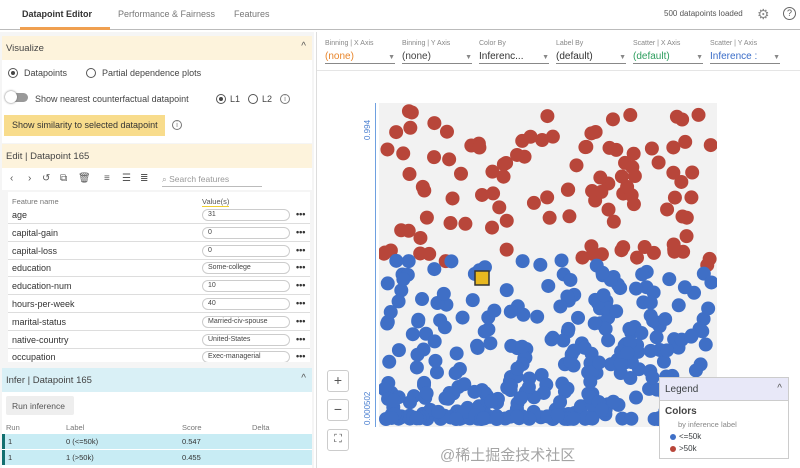 This screenshot has width=800, height=468. I want to click on col-value: Value(s), so click(216, 202).